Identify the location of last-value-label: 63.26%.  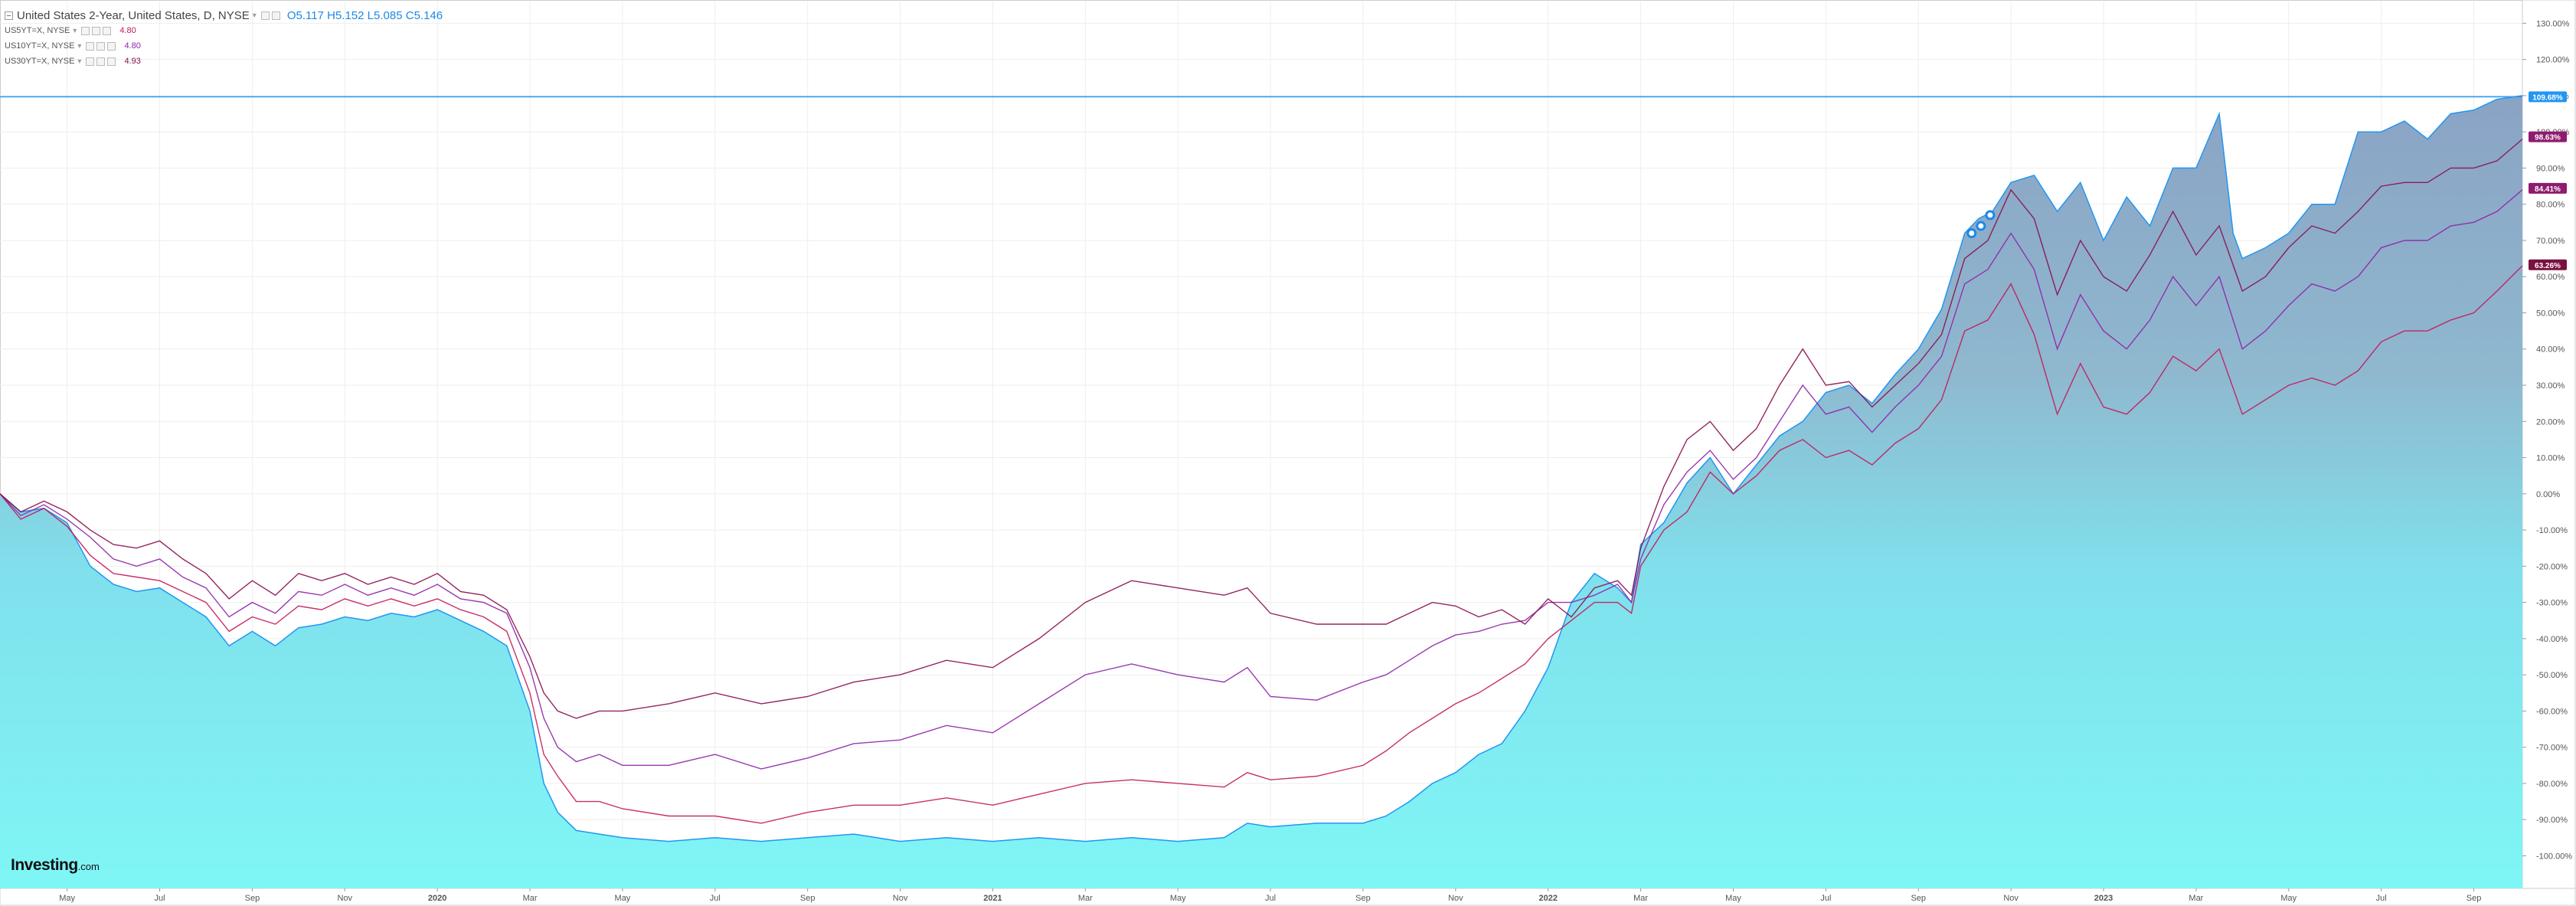
(2548, 264).